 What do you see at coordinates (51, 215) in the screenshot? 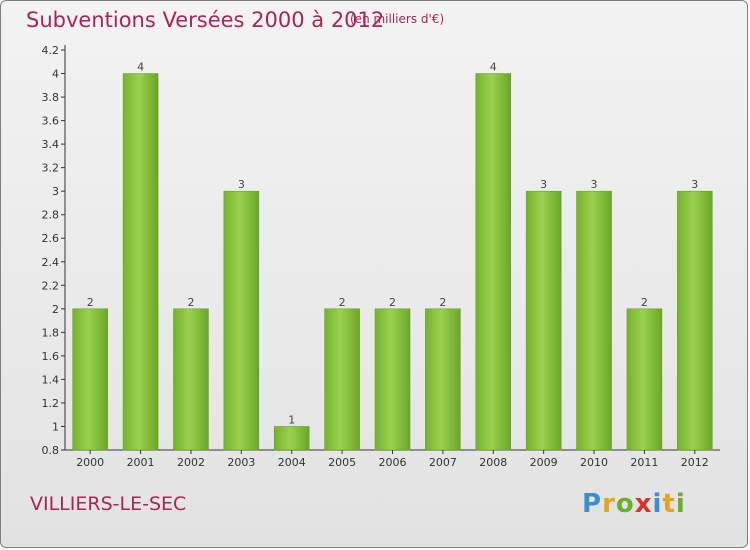
I see `y-tick-label: 2.8` at bounding box center [51, 215].